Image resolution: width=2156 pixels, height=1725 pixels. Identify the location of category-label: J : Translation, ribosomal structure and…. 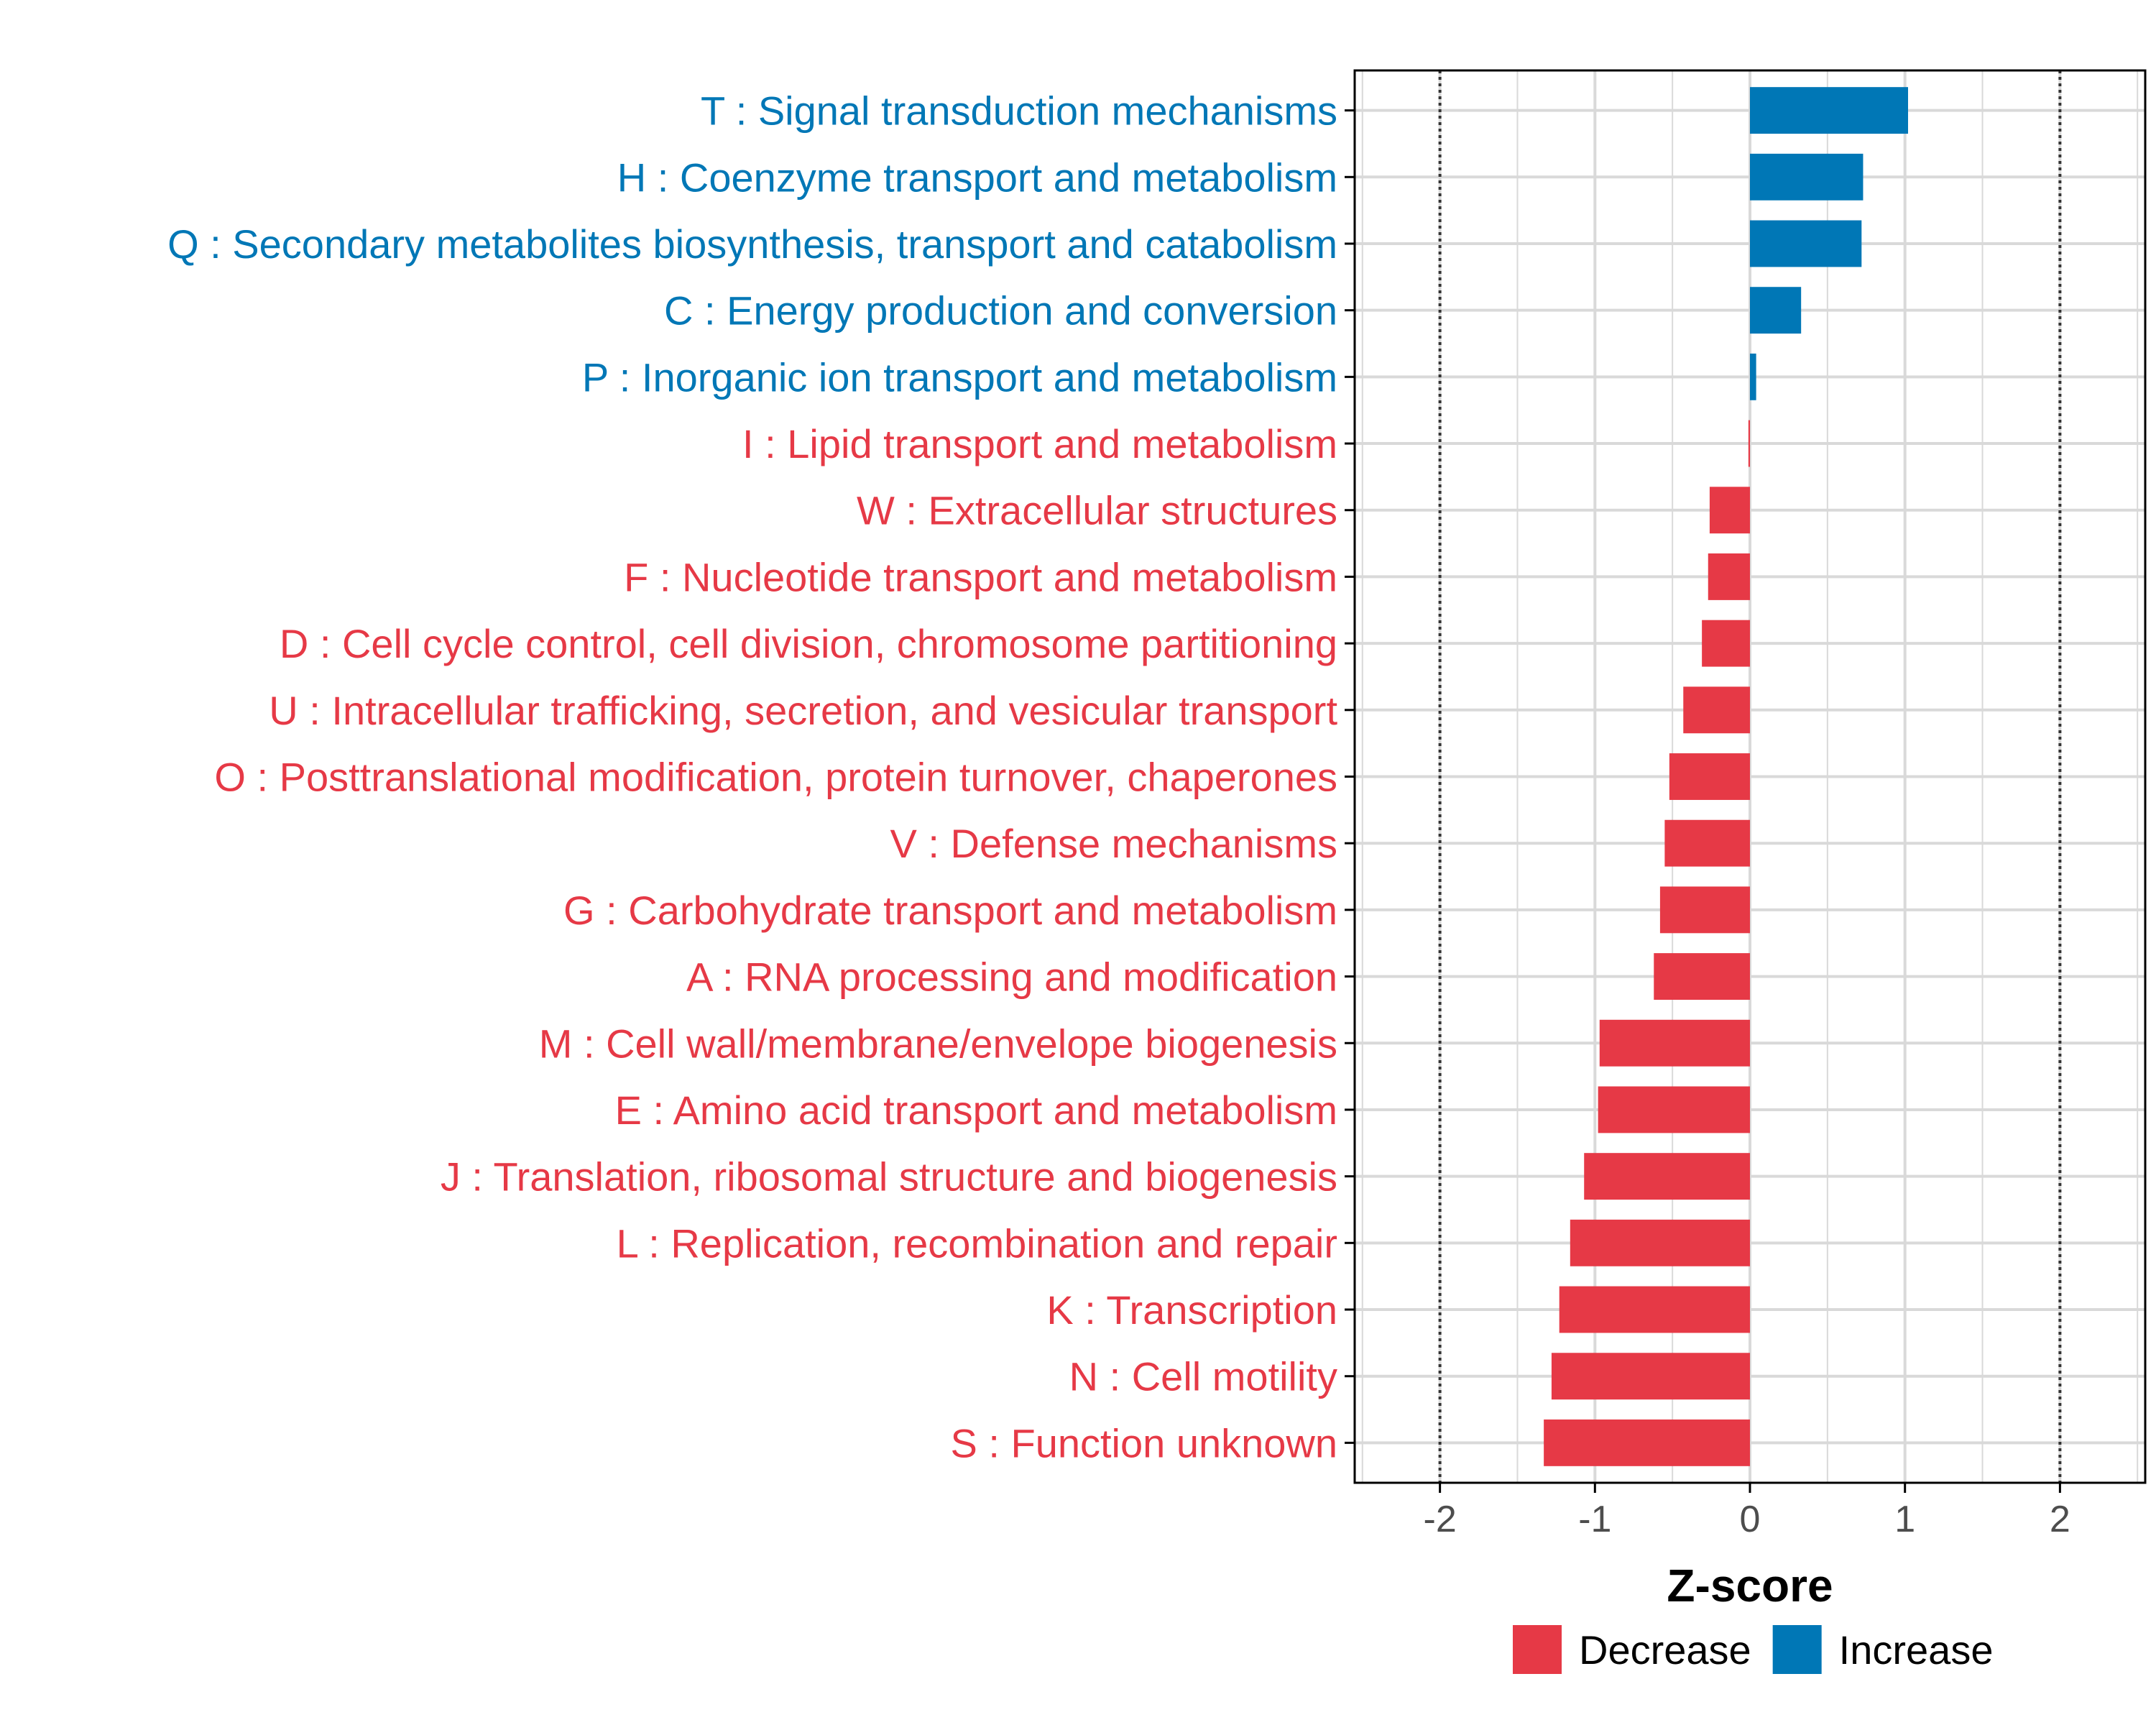
(889, 1177).